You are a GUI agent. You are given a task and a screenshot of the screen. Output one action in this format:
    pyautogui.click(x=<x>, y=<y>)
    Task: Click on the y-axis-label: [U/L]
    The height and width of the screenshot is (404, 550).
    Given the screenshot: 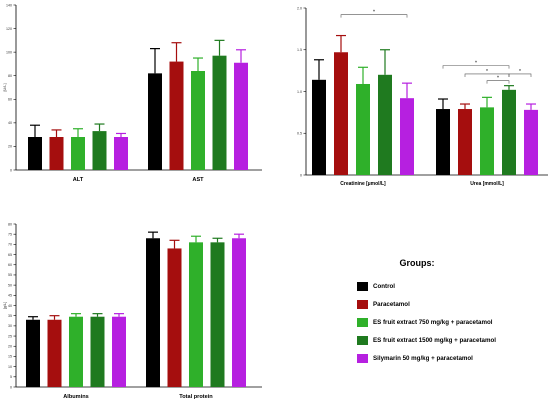 What is the action you would take?
    pyautogui.click(x=5, y=87)
    